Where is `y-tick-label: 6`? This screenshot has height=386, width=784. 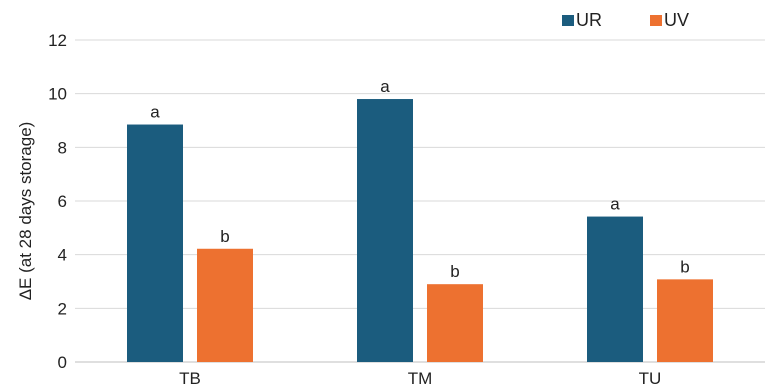 y-tick-label: 6 is located at coordinates (62, 201).